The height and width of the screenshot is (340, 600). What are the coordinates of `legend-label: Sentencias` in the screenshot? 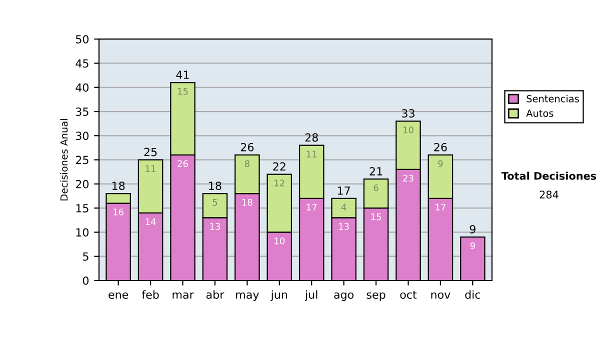 It's located at (552, 98).